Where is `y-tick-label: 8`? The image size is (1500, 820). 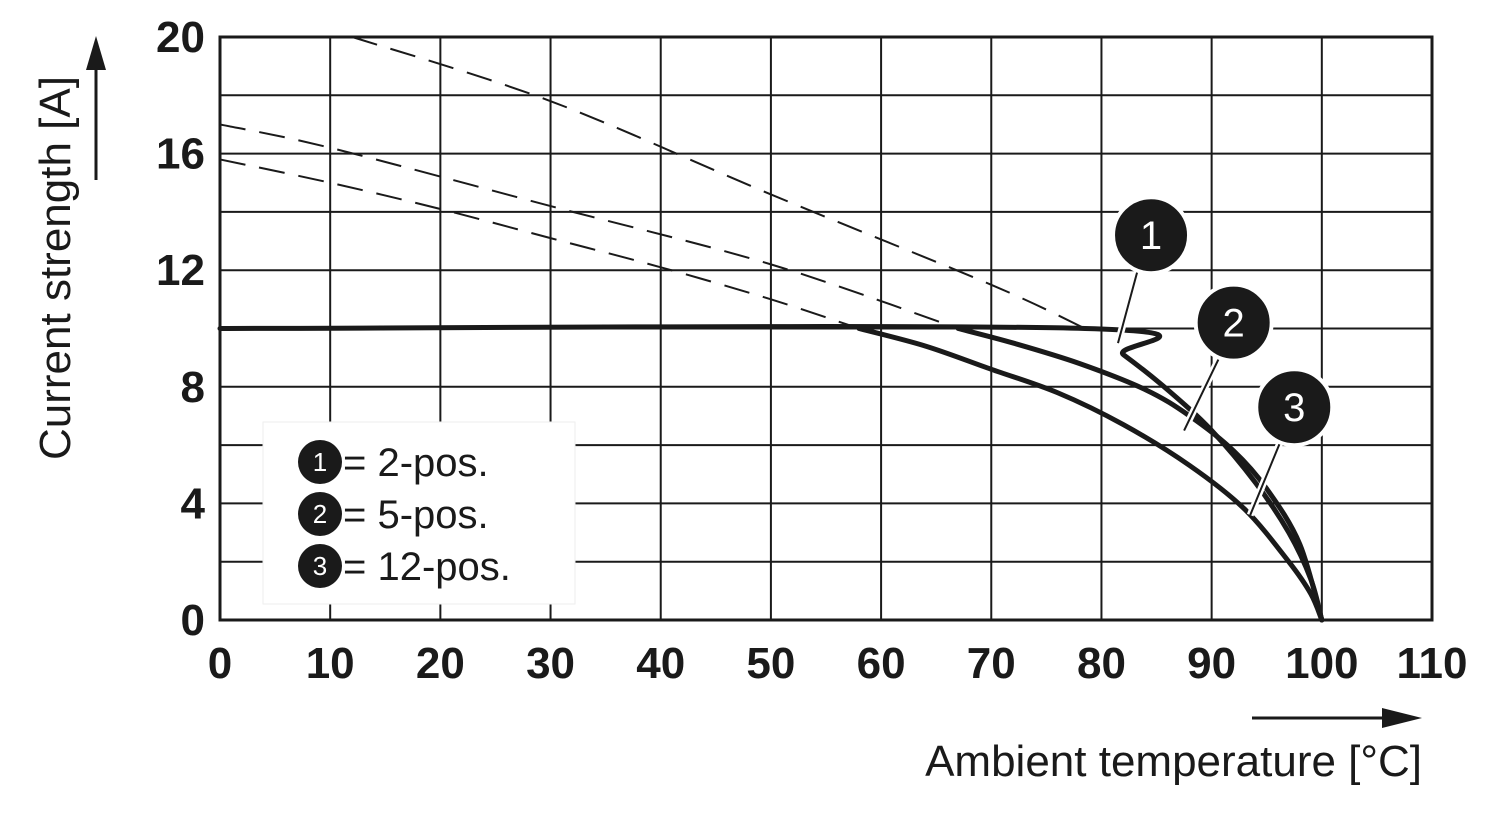 y-tick-label: 8 is located at coordinates (193, 387).